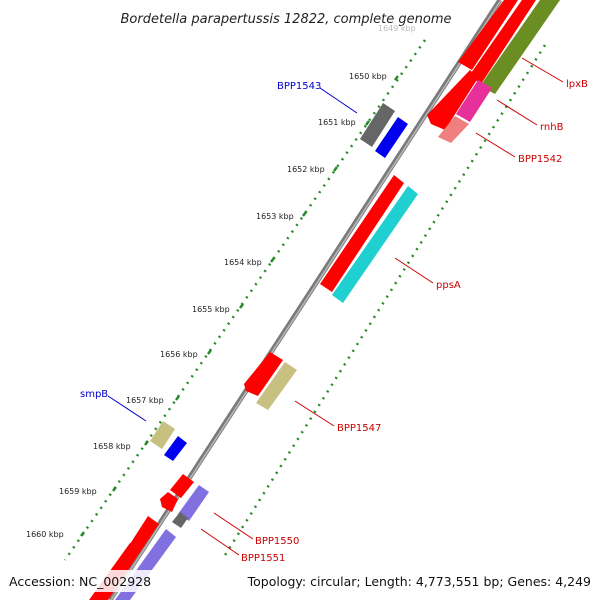  What do you see at coordinates (211, 309) in the screenshot?
I see `kbp-label: 1655 kbp` at bounding box center [211, 309].